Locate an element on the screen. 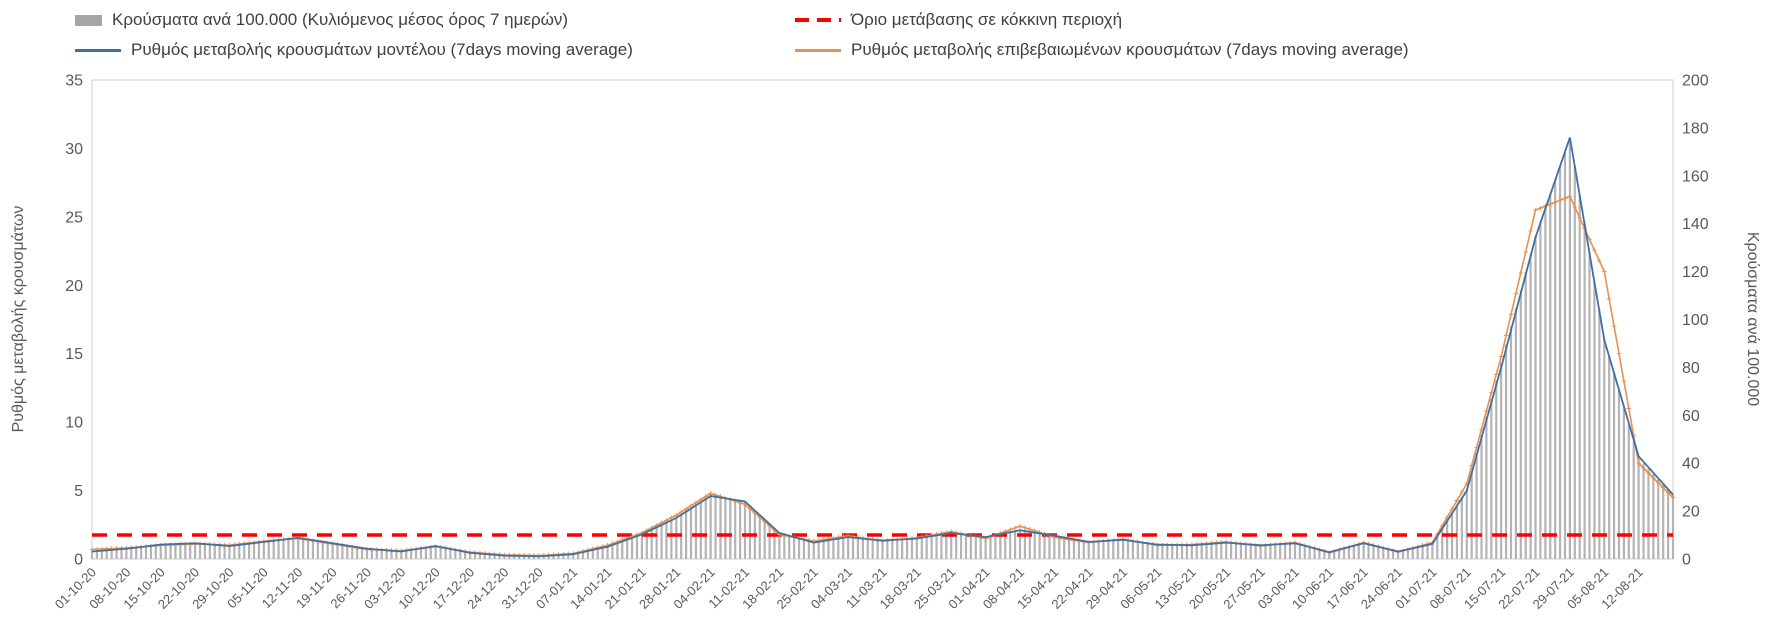 This screenshot has height=641, width=1771. svg-text: 180 is located at coordinates (1695, 128).